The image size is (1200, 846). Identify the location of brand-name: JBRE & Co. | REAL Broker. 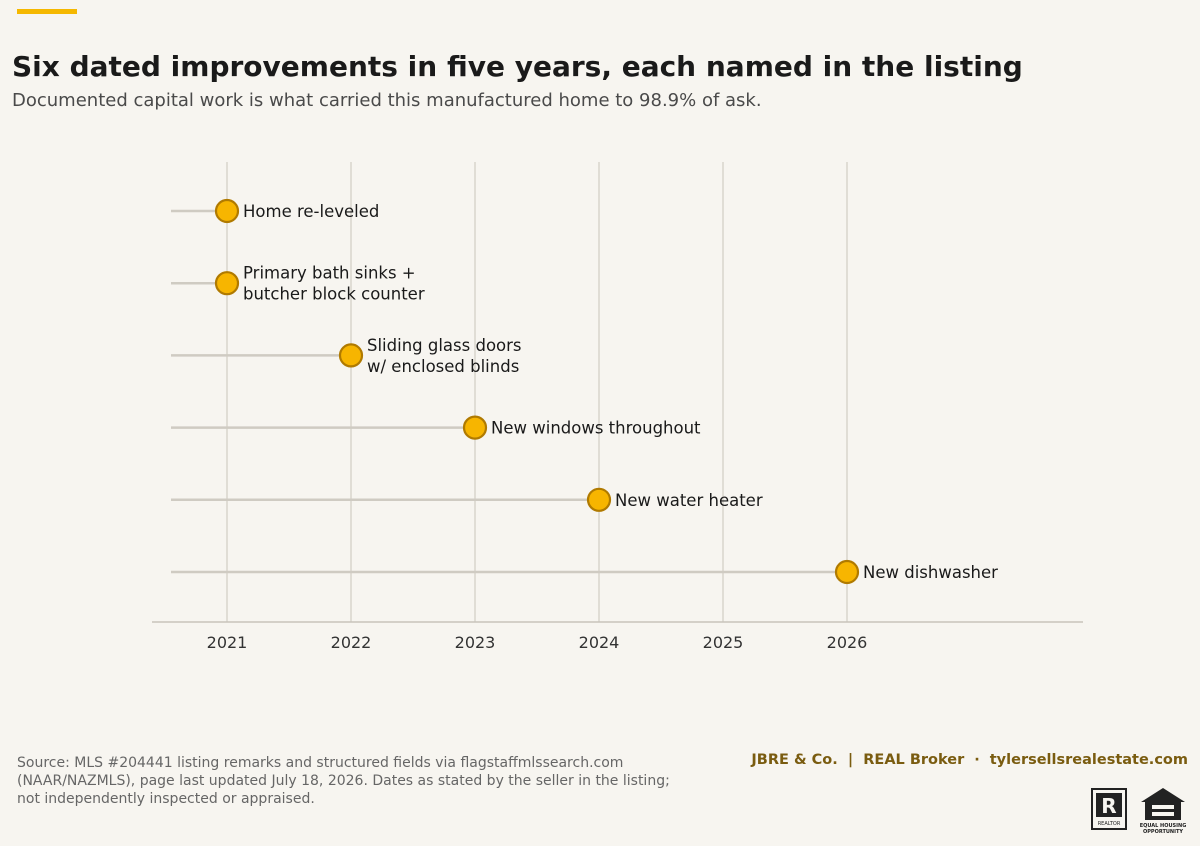
(858, 760).